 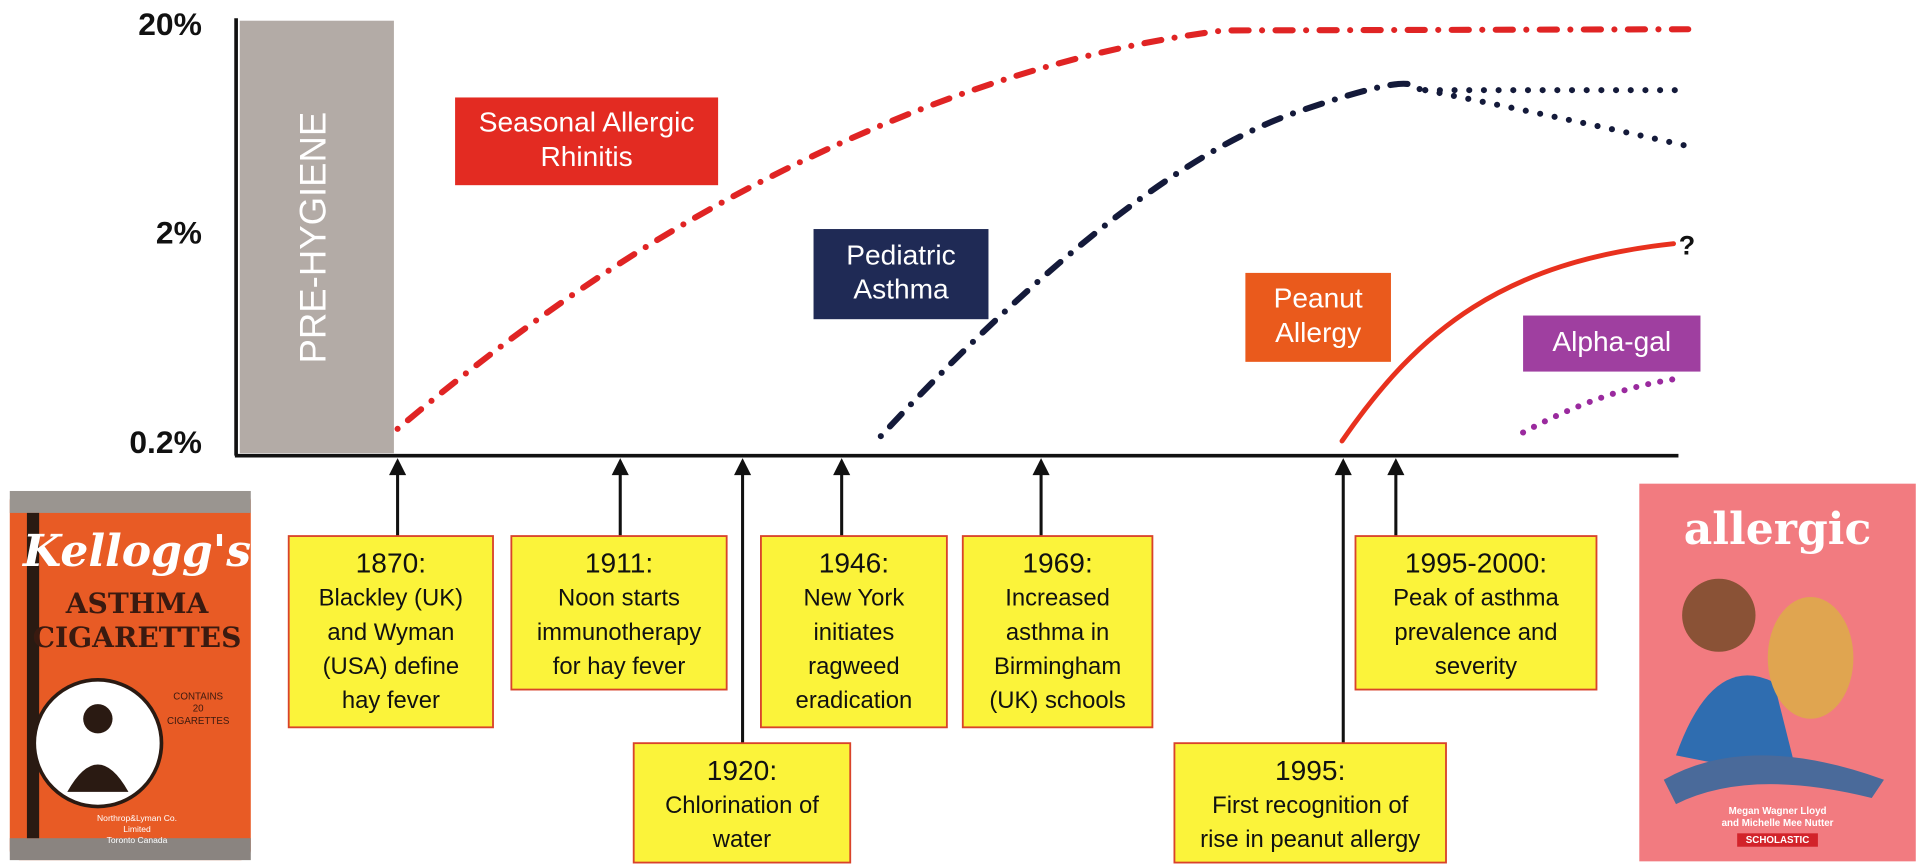 I want to click on y-axis-label: 0.2%, so click(x=165, y=442).